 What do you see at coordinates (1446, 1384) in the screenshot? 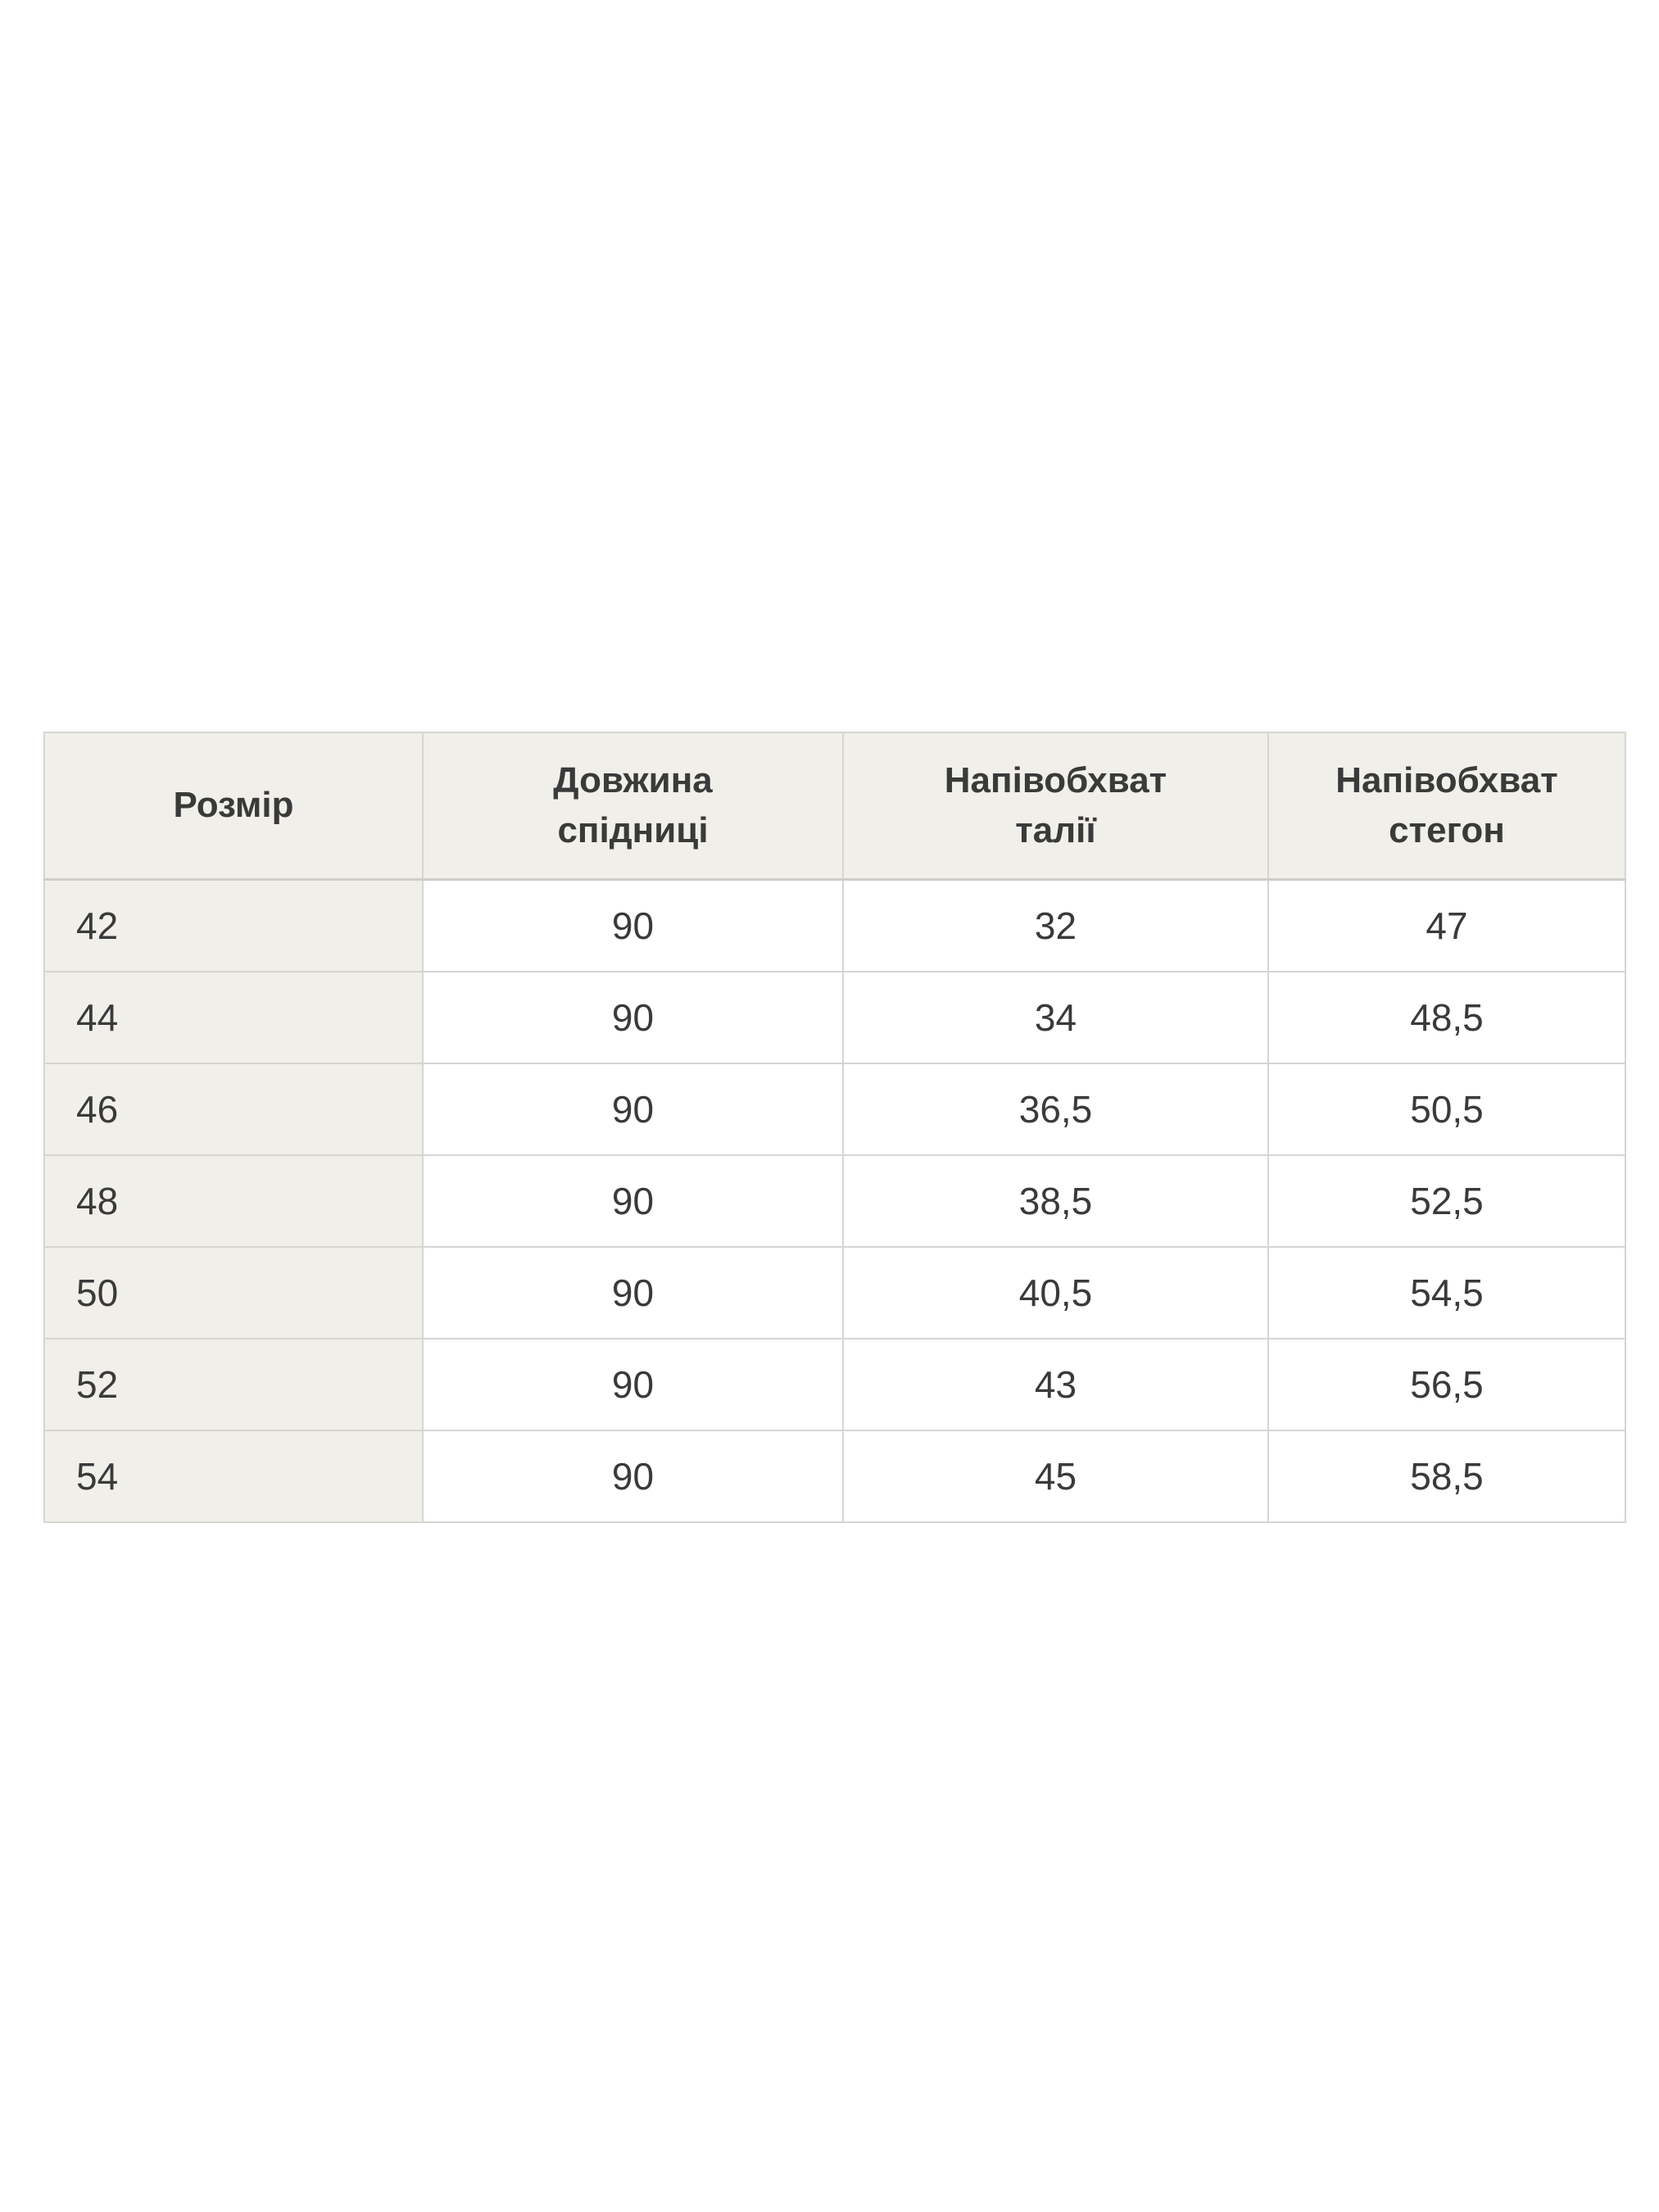
I see `cell-half-hips: 56,5` at bounding box center [1446, 1384].